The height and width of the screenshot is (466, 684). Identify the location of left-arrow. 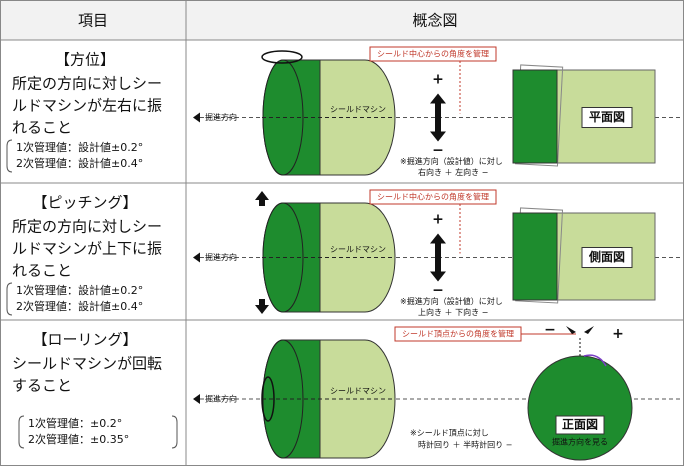
(571, 330).